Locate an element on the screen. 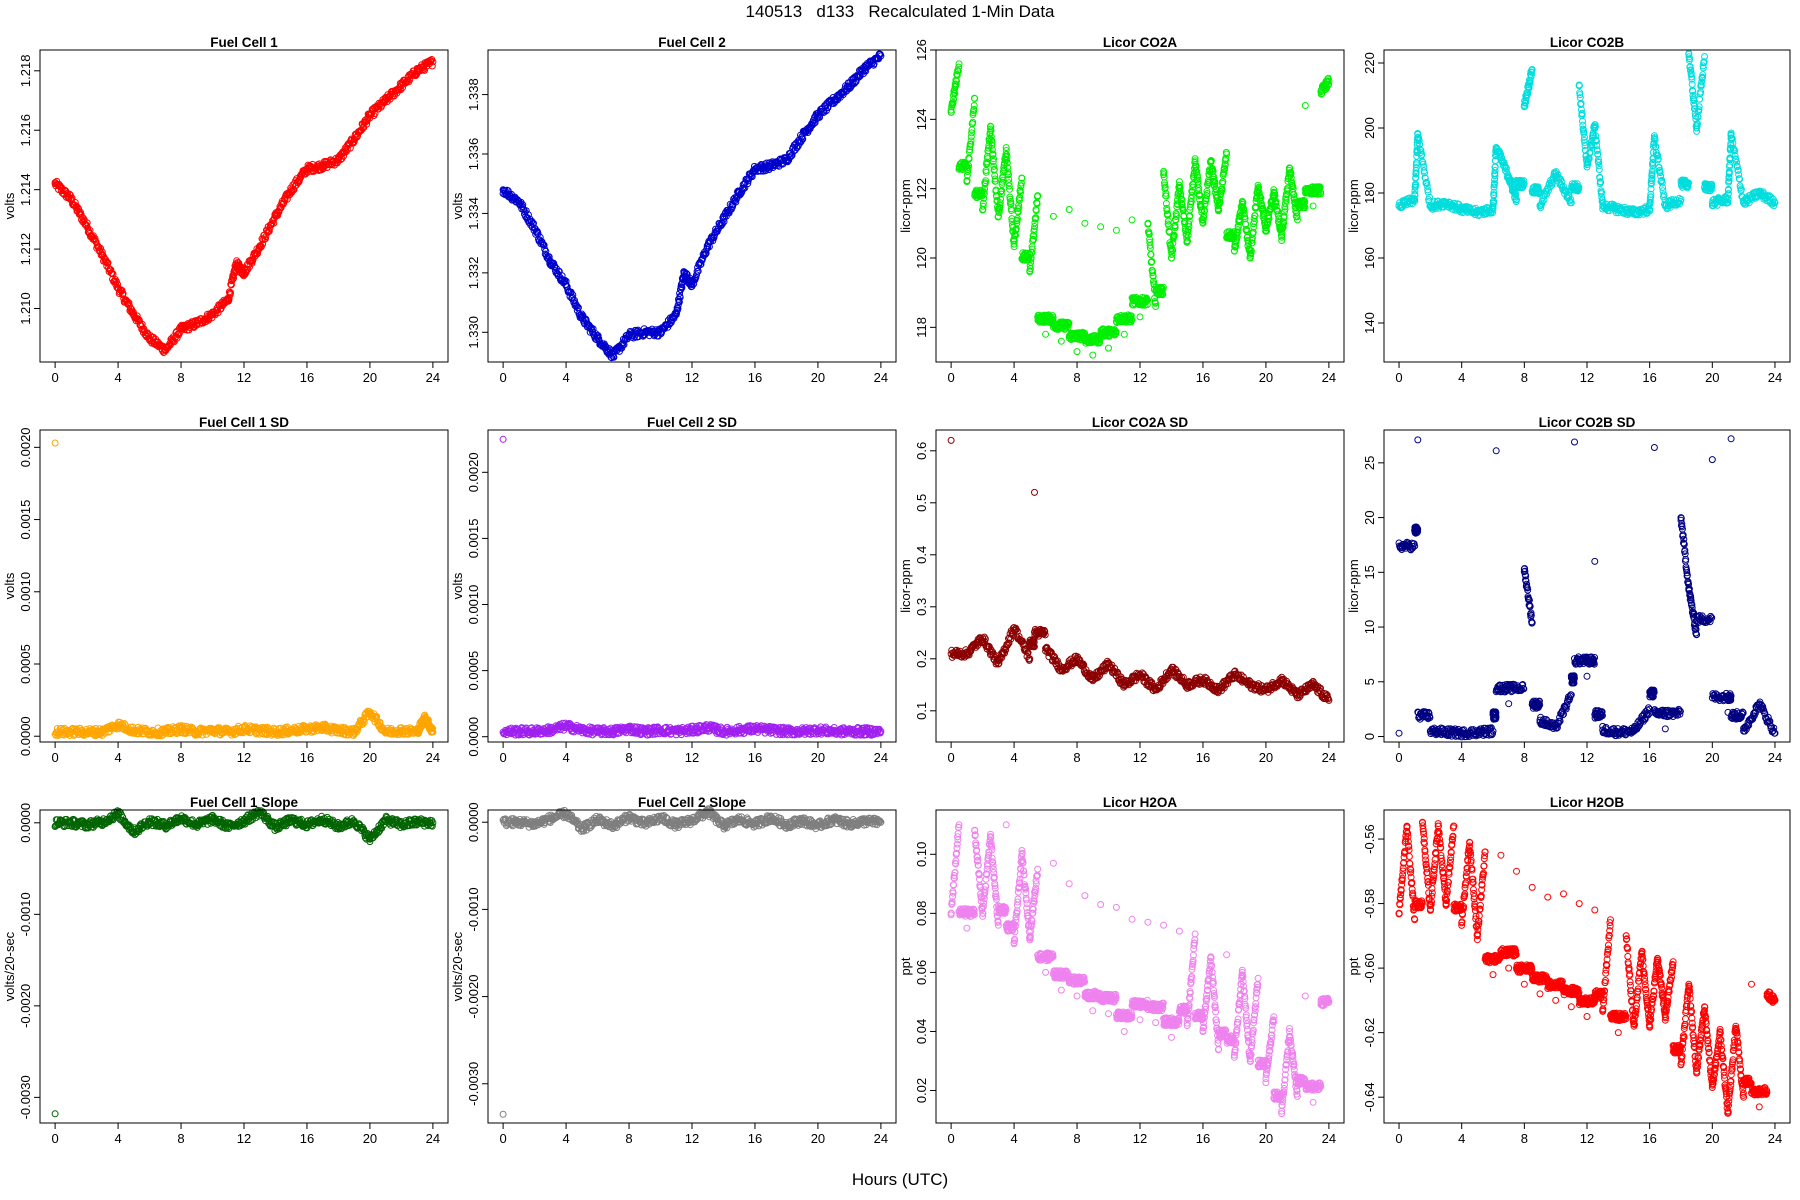  y-axis-label: licor-ppm is located at coordinates (905, 205).